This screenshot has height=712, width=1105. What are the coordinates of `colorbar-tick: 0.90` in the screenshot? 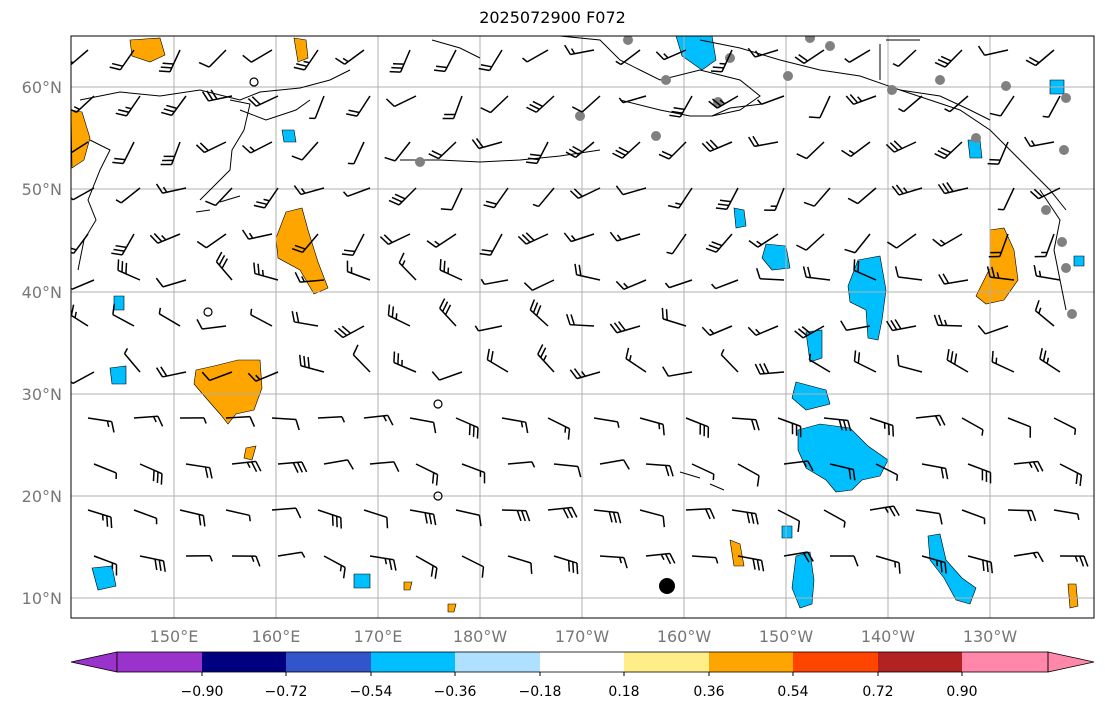 It's located at (961, 692).